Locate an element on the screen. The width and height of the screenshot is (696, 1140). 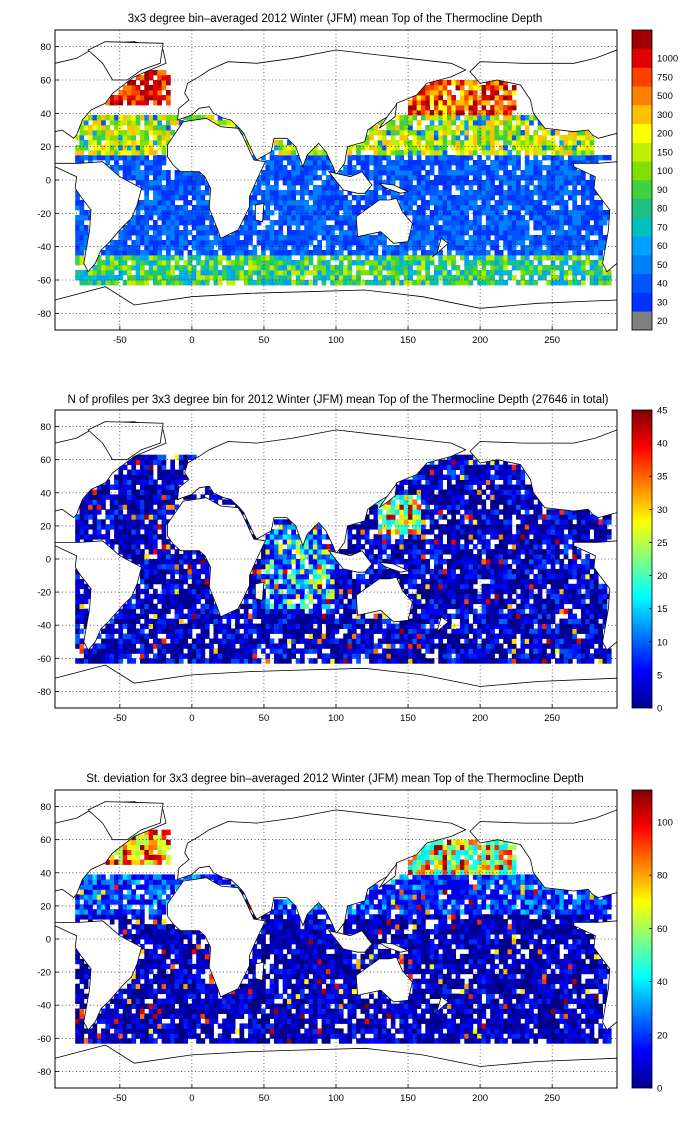
y-tick-label: -80 is located at coordinates (44, 314).